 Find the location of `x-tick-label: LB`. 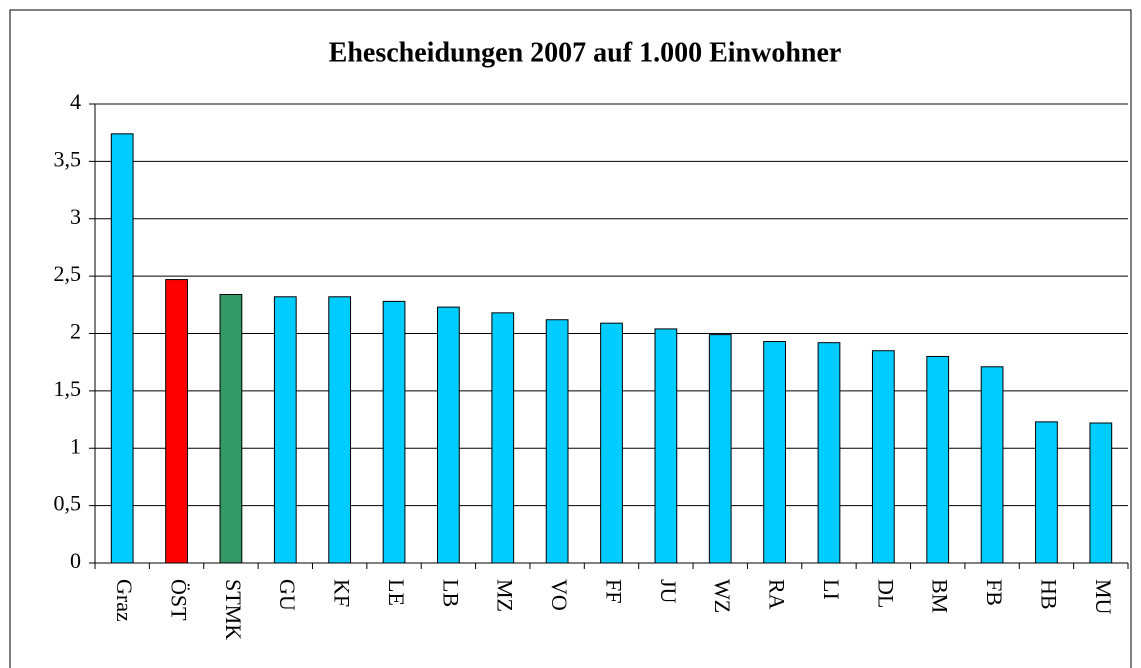

x-tick-label: LB is located at coordinates (450, 593).